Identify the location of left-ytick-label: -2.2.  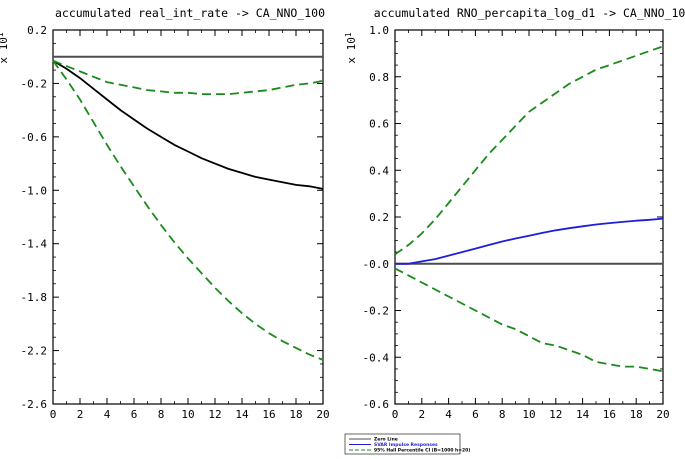
(34, 351).